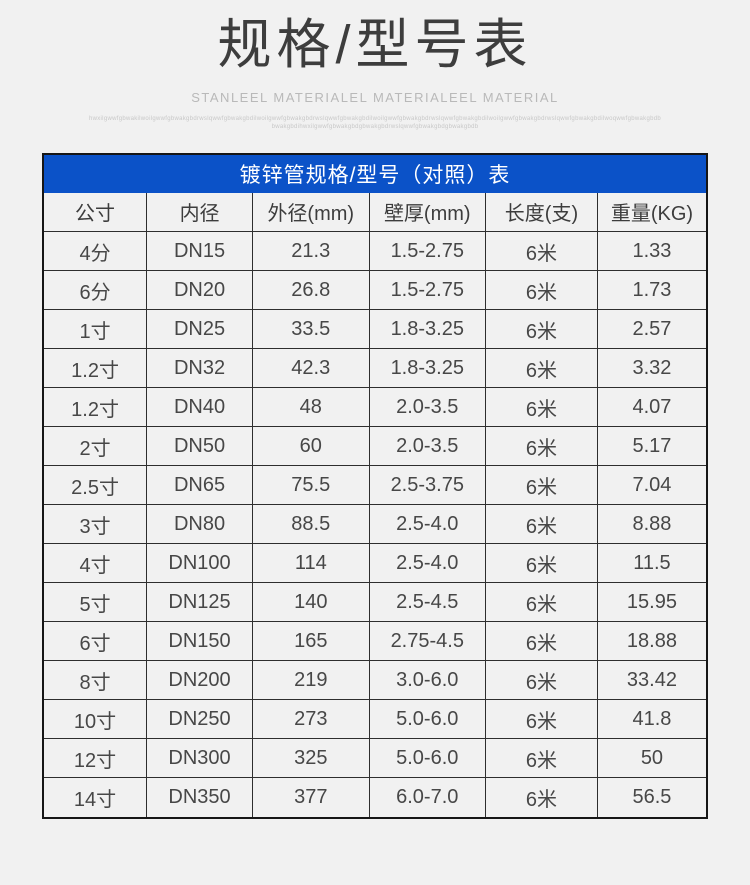 This screenshot has width=750, height=885. I want to click on table-cell: 2.5-4.5, so click(427, 602).